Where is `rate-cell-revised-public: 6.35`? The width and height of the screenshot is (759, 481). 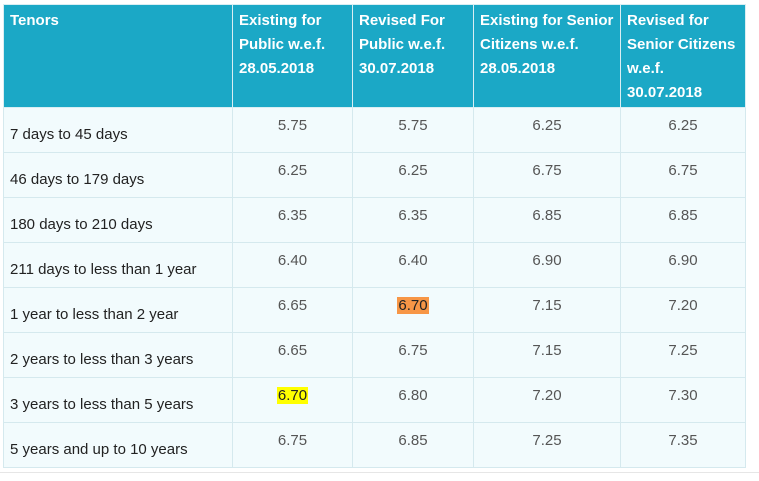
rate-cell-revised-public: 6.35 is located at coordinates (413, 220).